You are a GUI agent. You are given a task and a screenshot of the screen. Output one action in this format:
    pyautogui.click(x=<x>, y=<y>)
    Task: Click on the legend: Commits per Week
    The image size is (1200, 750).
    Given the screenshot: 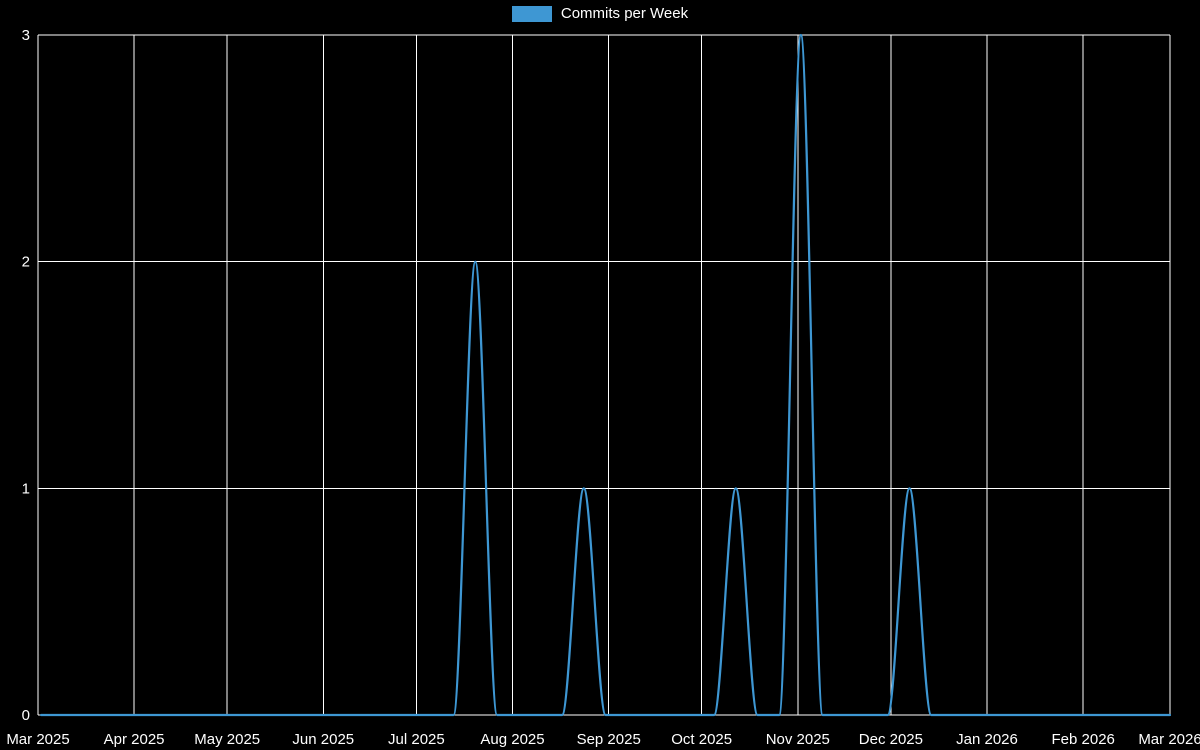 What is the action you would take?
    pyautogui.click(x=600, y=14)
    